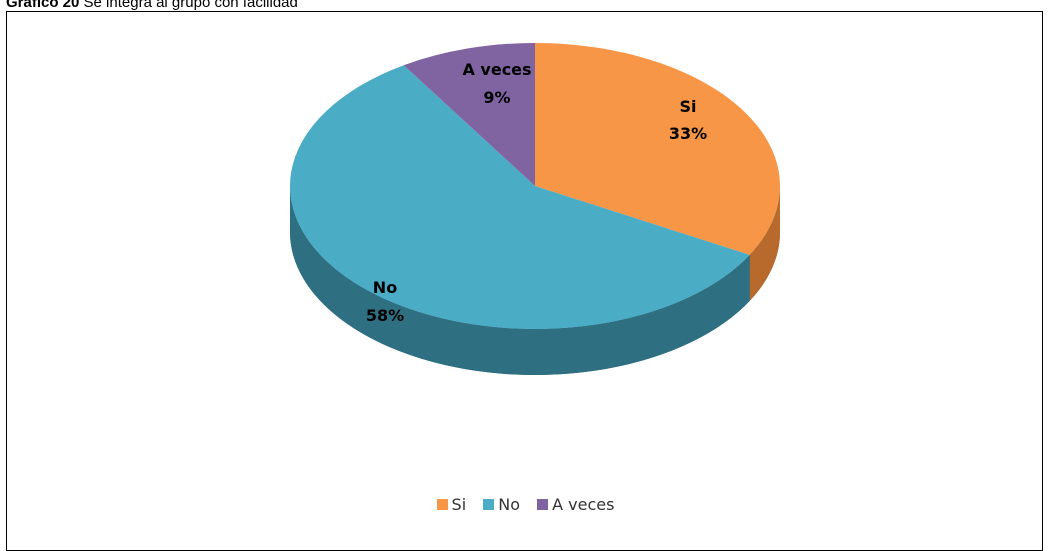 Image resolution: width=1051 pixels, height=551 pixels. What do you see at coordinates (764, 243) in the screenshot?
I see `pie-rim-si` at bounding box center [764, 243].